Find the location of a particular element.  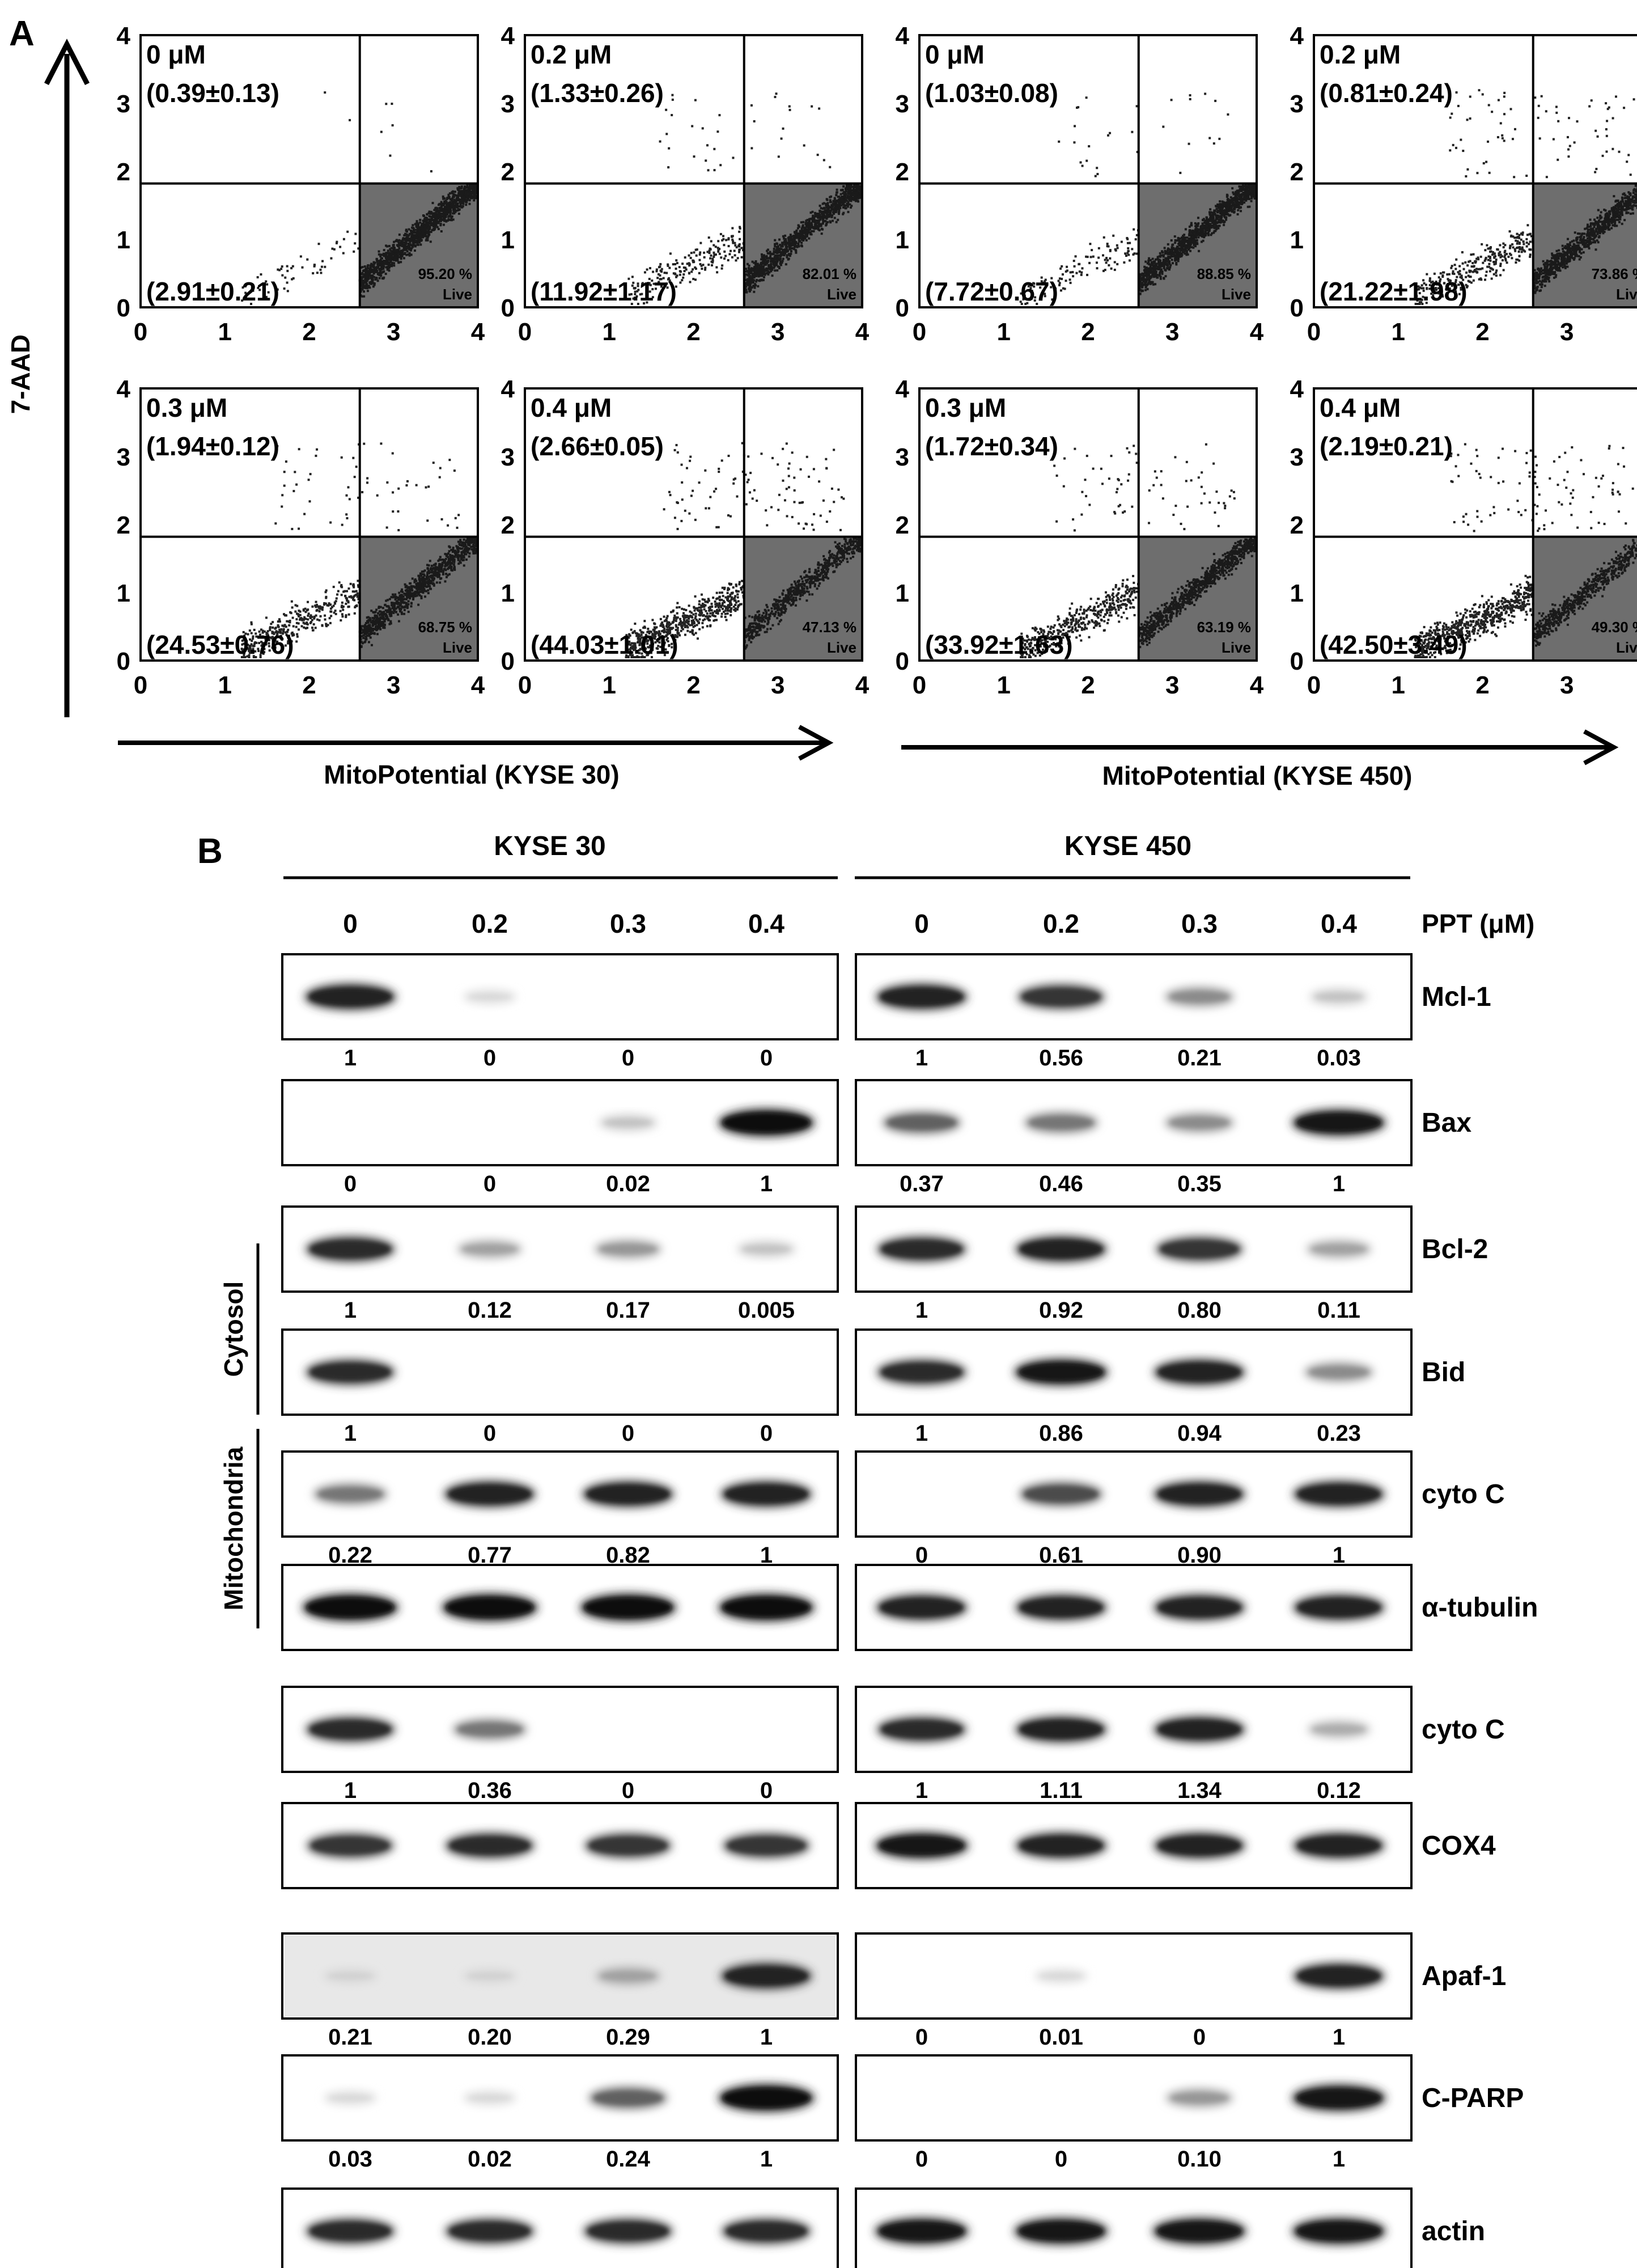

dose-label: 0.3 μM is located at coordinates (187, 407).